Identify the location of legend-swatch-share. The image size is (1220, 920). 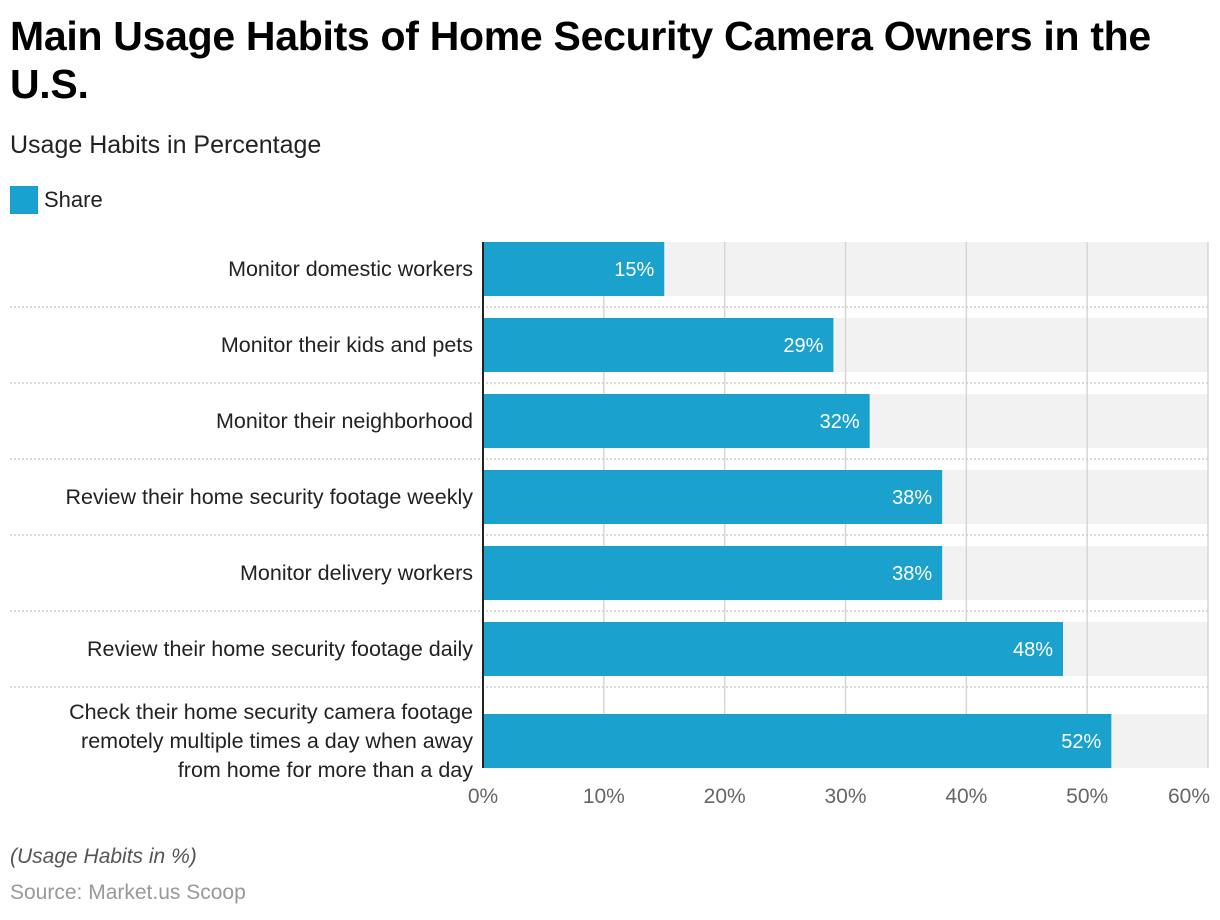
(24, 200).